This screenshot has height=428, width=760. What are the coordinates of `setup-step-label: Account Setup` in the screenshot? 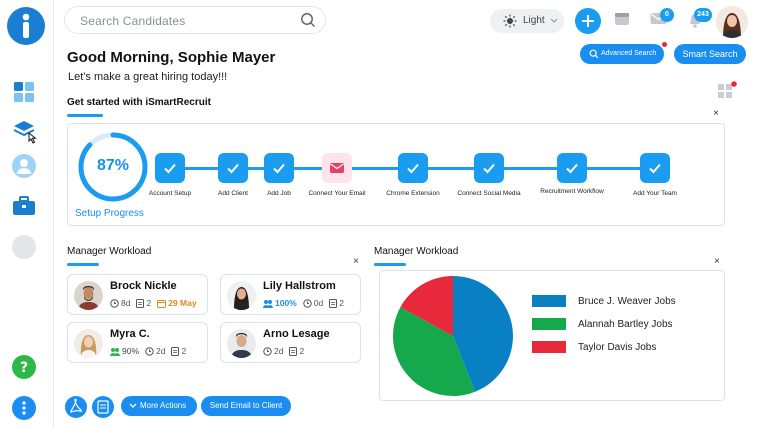 It's located at (170, 193).